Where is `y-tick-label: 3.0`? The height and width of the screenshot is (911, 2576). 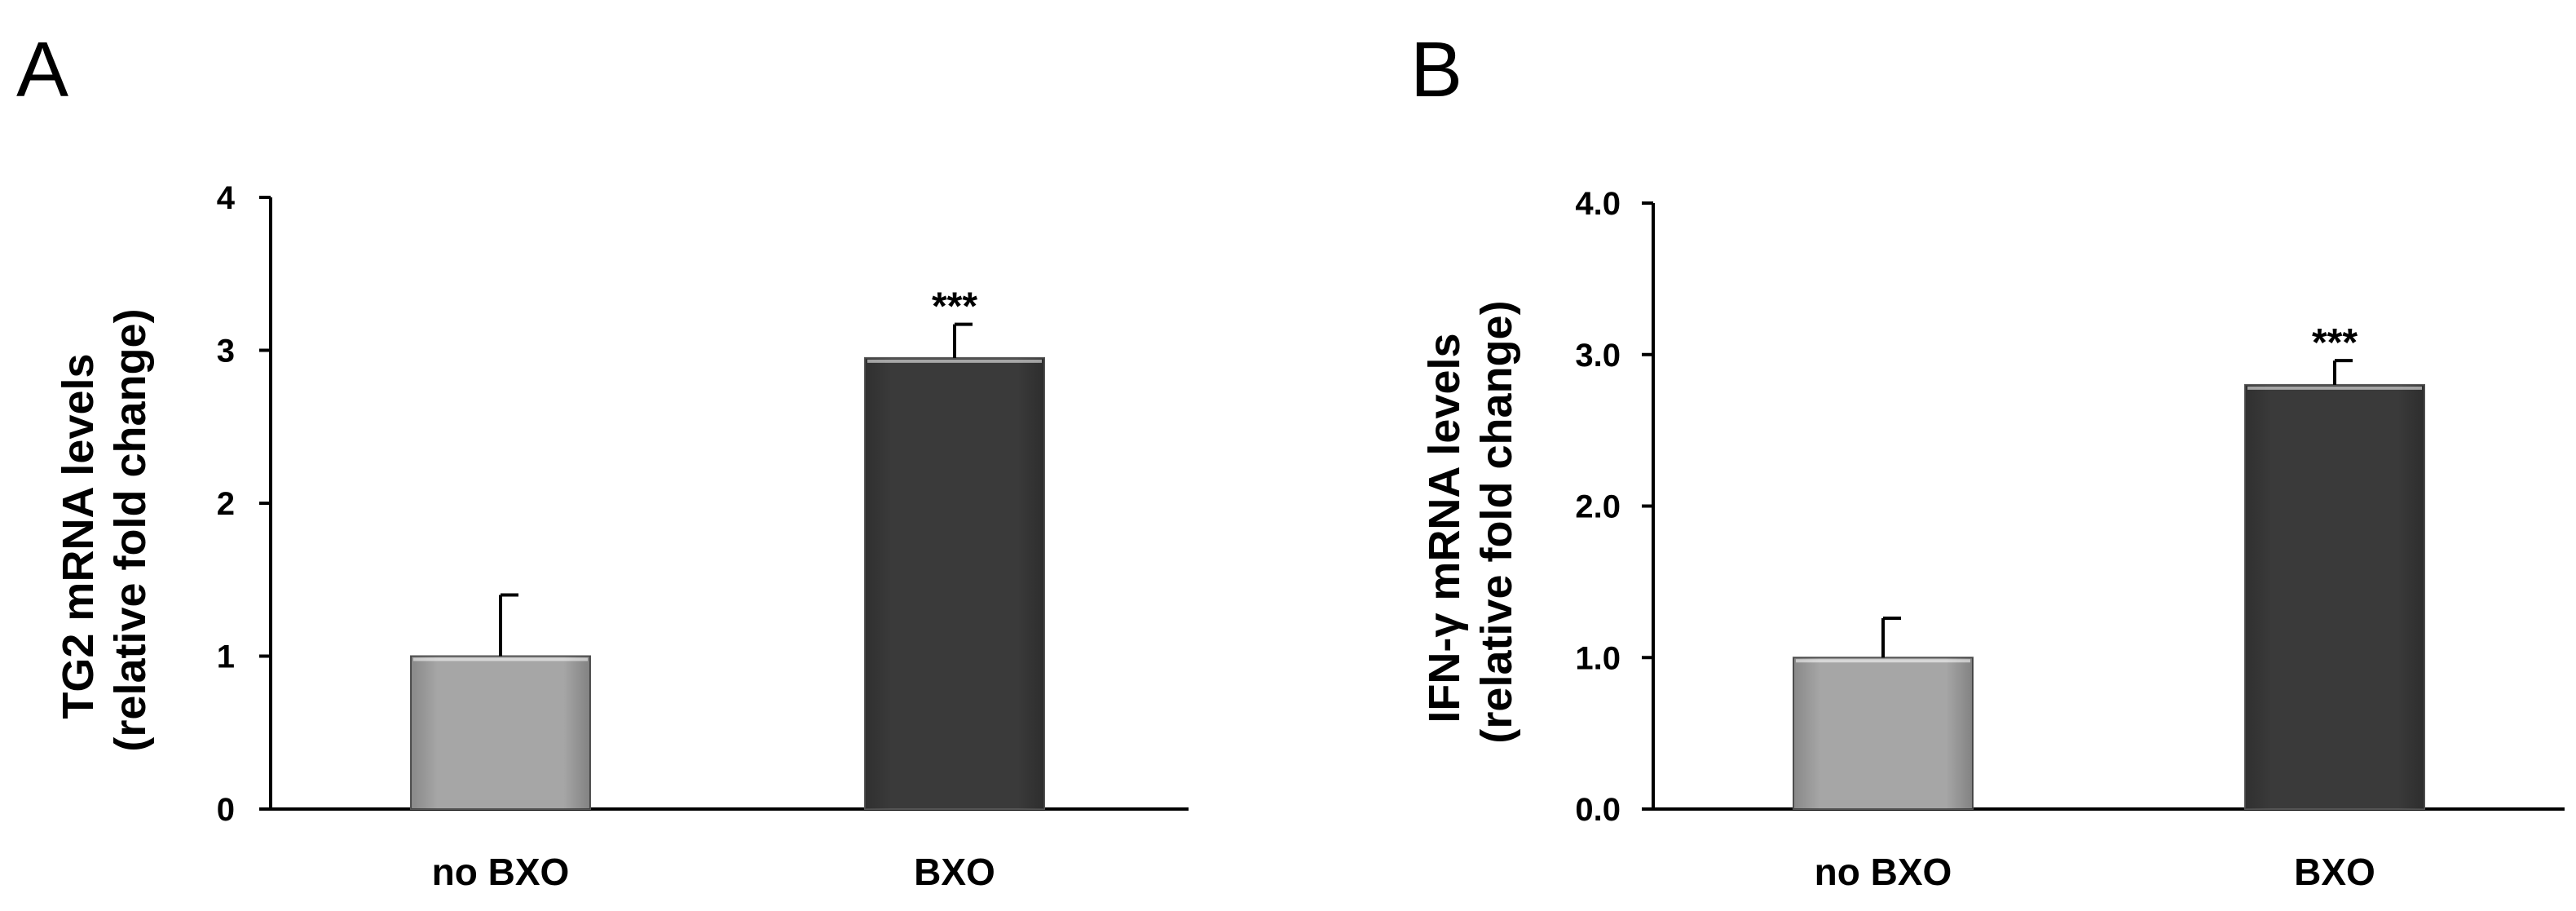
y-tick-label: 3.0 is located at coordinates (1598, 356).